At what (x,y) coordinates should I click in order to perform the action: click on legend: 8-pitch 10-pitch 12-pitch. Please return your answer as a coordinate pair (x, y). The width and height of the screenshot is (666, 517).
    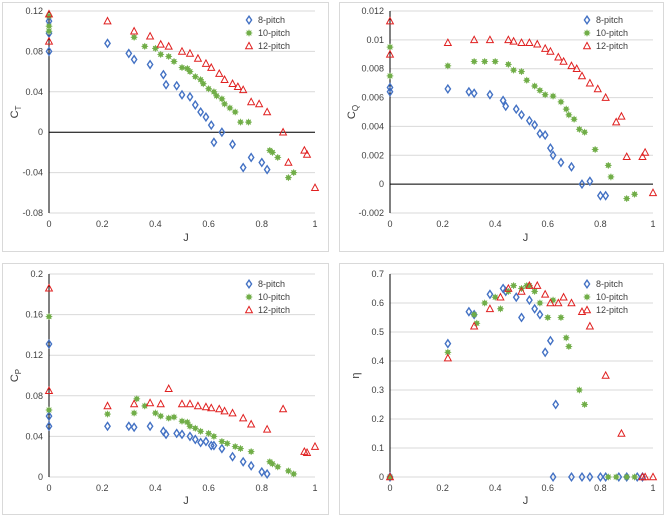
    Looking at the image, I should click on (267, 296).